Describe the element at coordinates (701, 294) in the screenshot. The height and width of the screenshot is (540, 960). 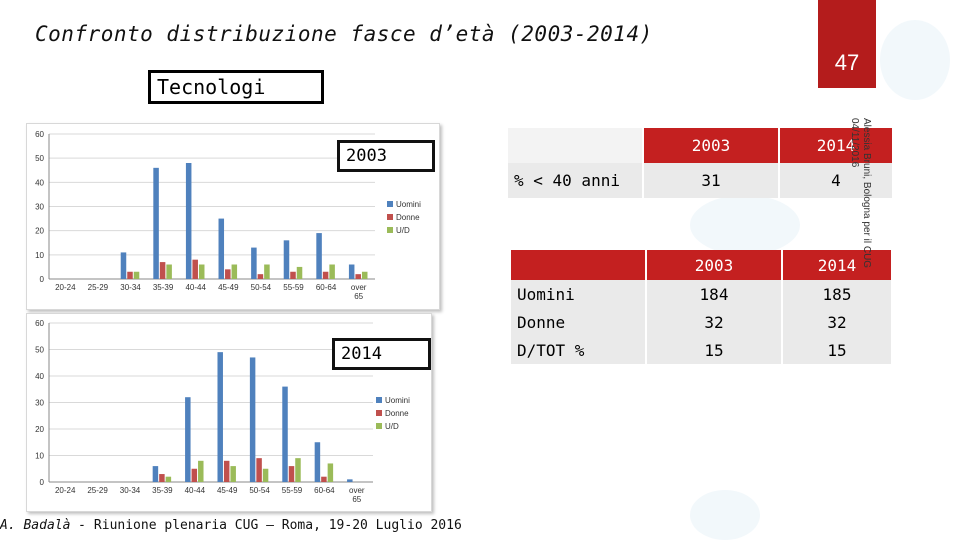
I see `table-row: Uomini 184 185` at that location.